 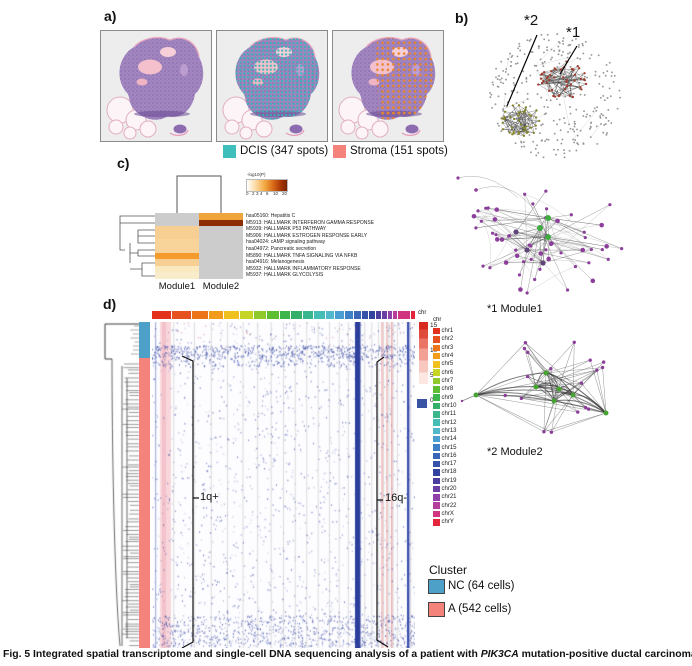 I want to click on chr-legend-item: chr8, so click(x=445, y=389).